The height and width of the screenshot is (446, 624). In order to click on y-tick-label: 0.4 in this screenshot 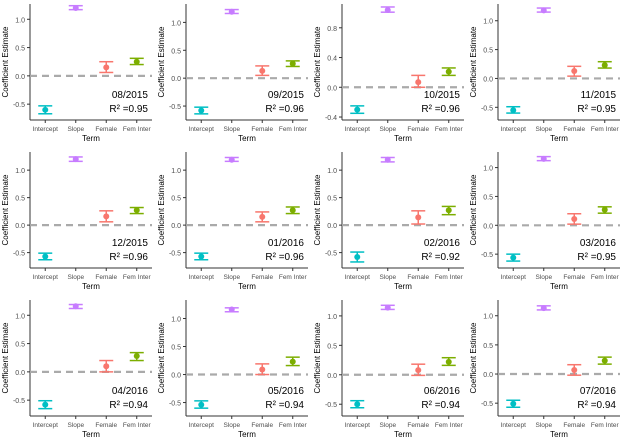, I will do `click(332, 59)`.